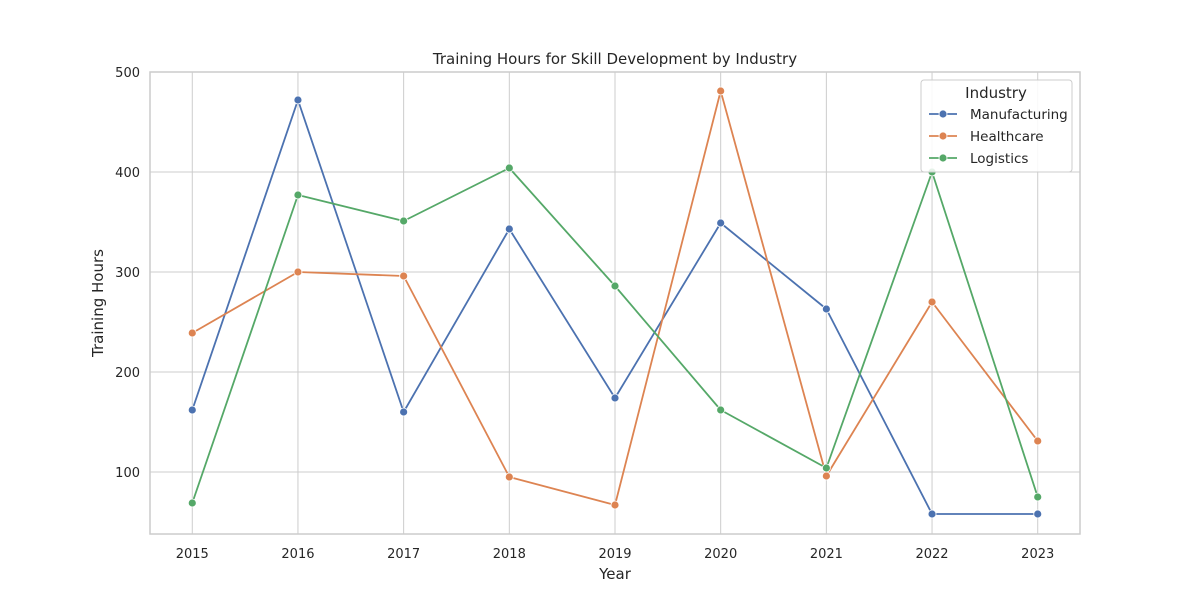  Describe the element at coordinates (996, 93) in the screenshot. I see `legend-title: Industry` at that location.